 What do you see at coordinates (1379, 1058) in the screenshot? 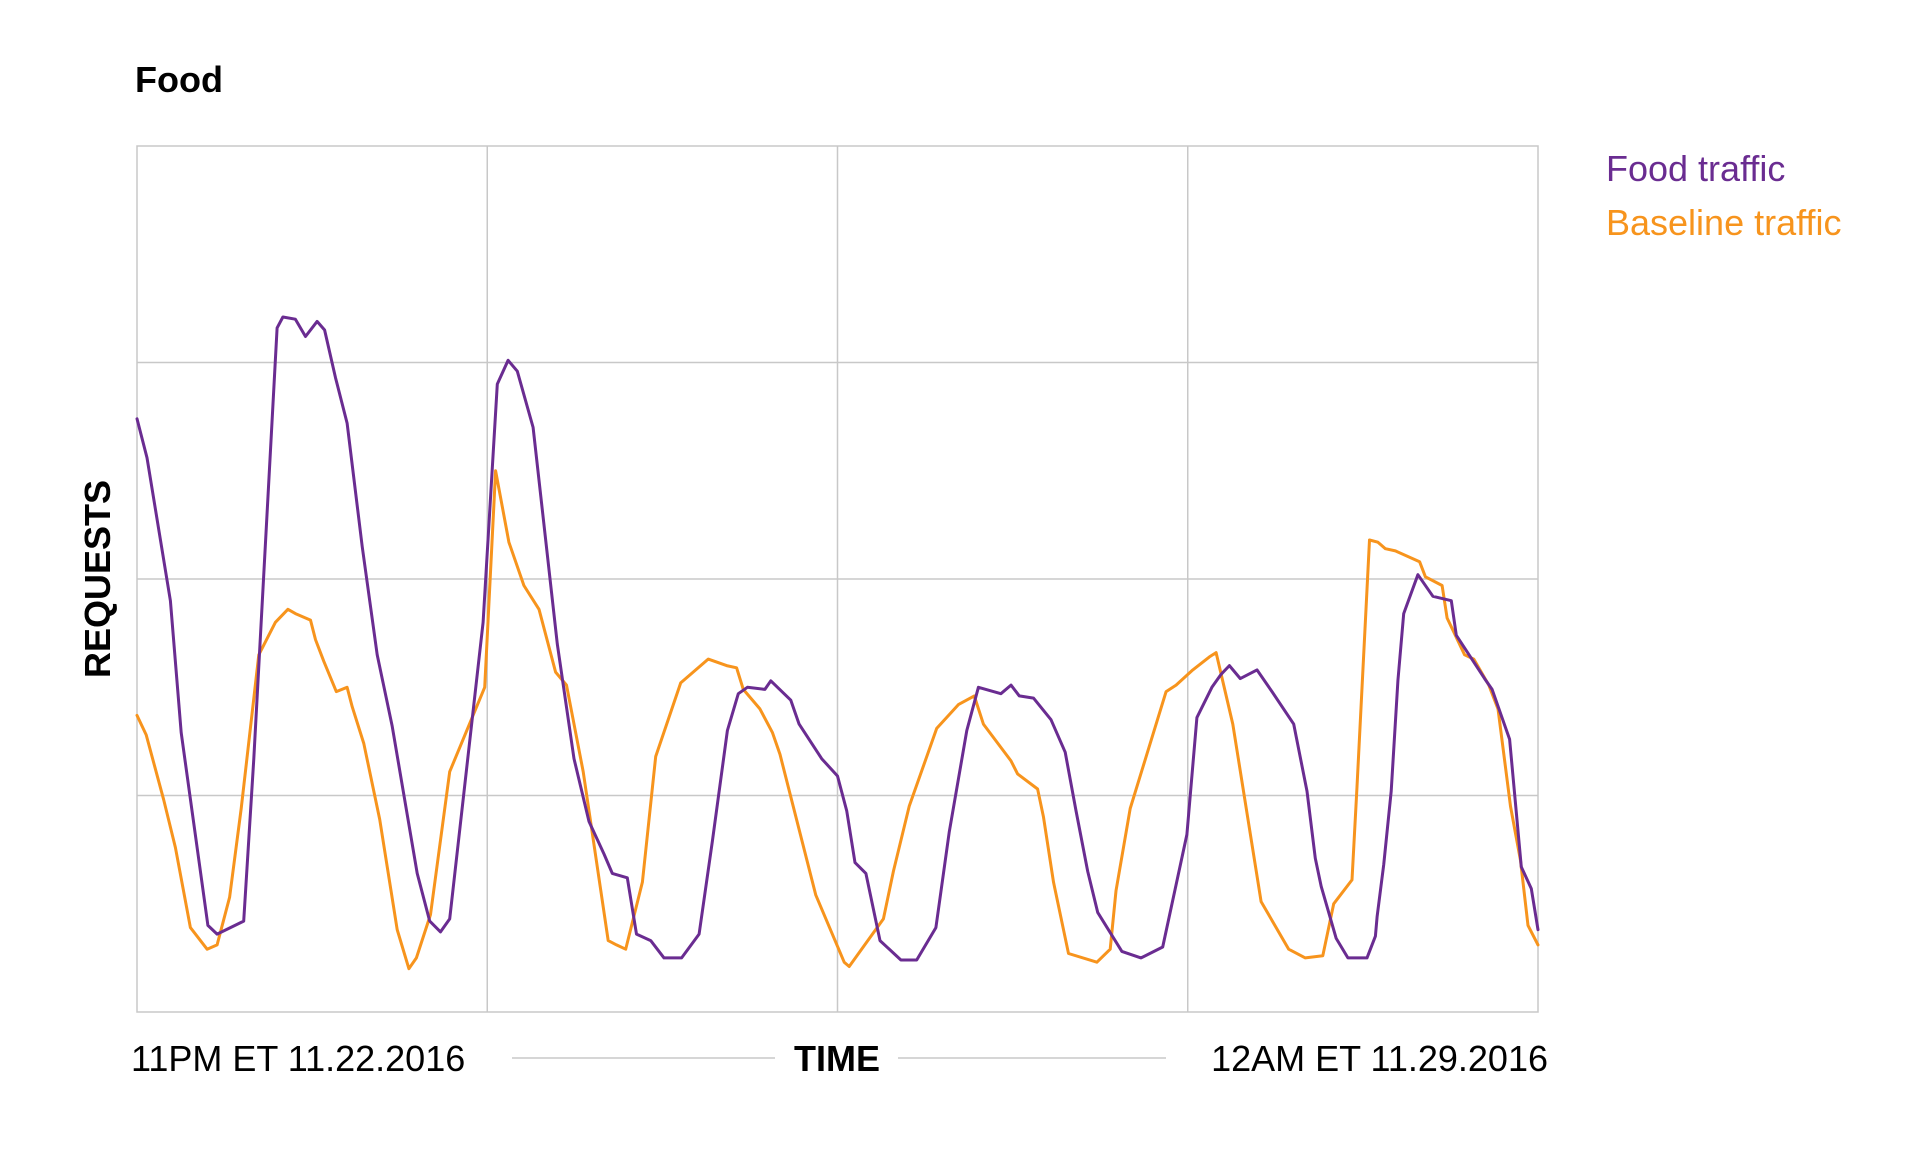
I see `x-tick-label-end: 12AM ET 11.29.2016` at bounding box center [1379, 1058].